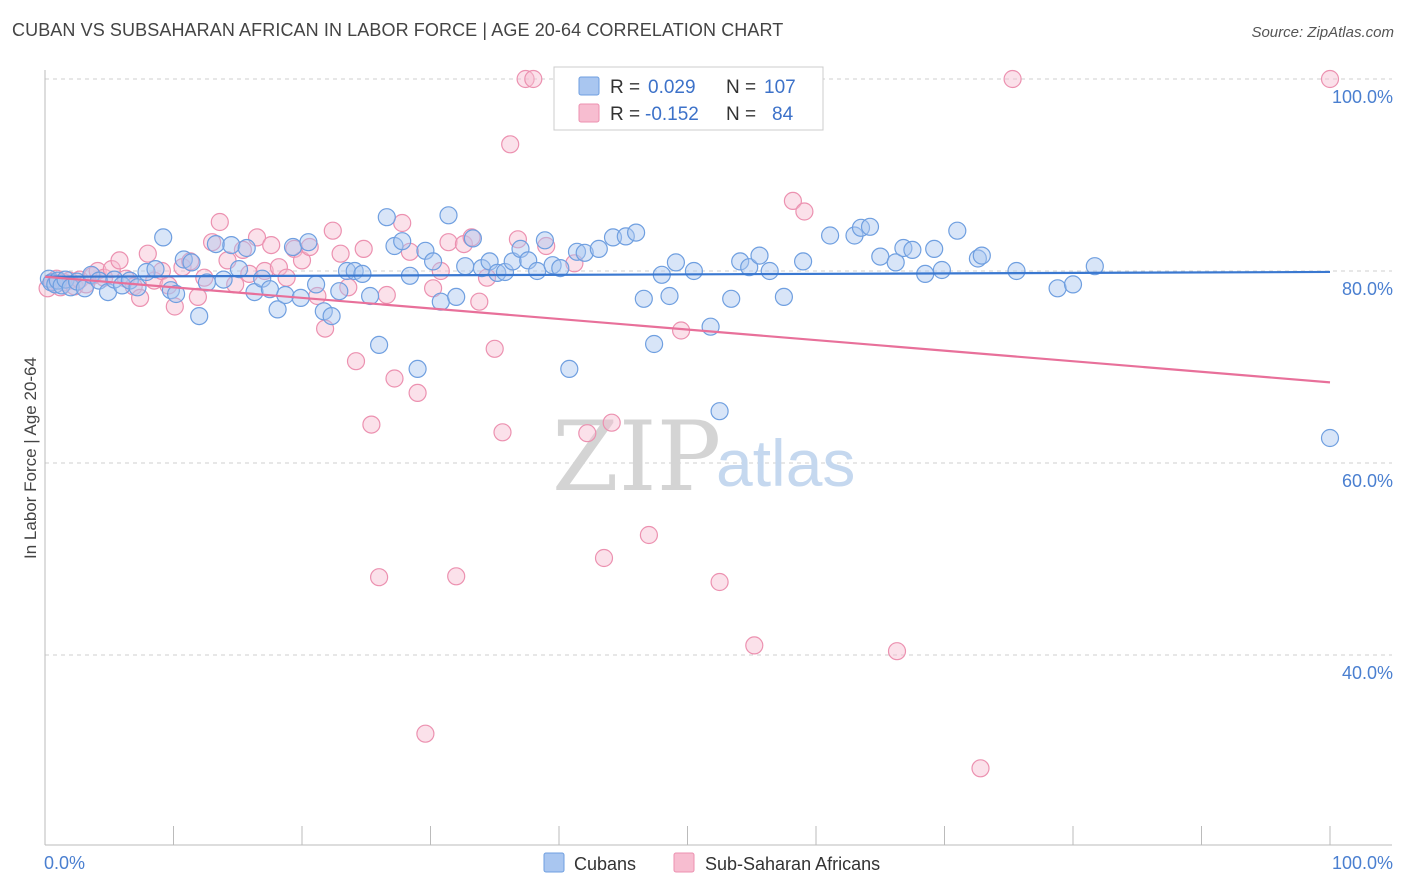  What do you see at coordinates (605, 864) in the screenshot?
I see `bottom-legend-label-cubans: Cubans` at bounding box center [605, 864].